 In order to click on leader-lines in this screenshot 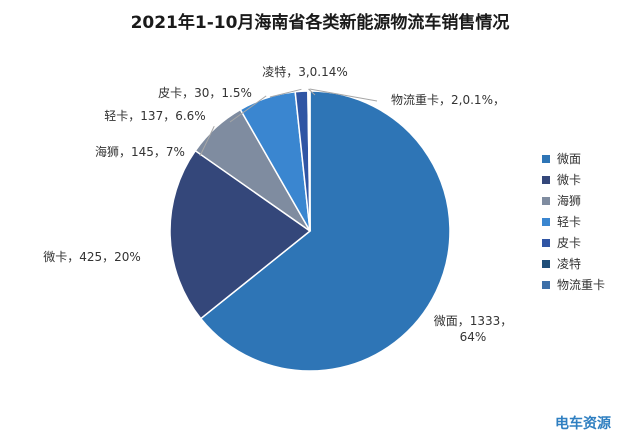, I will do `click(288, 122)`.